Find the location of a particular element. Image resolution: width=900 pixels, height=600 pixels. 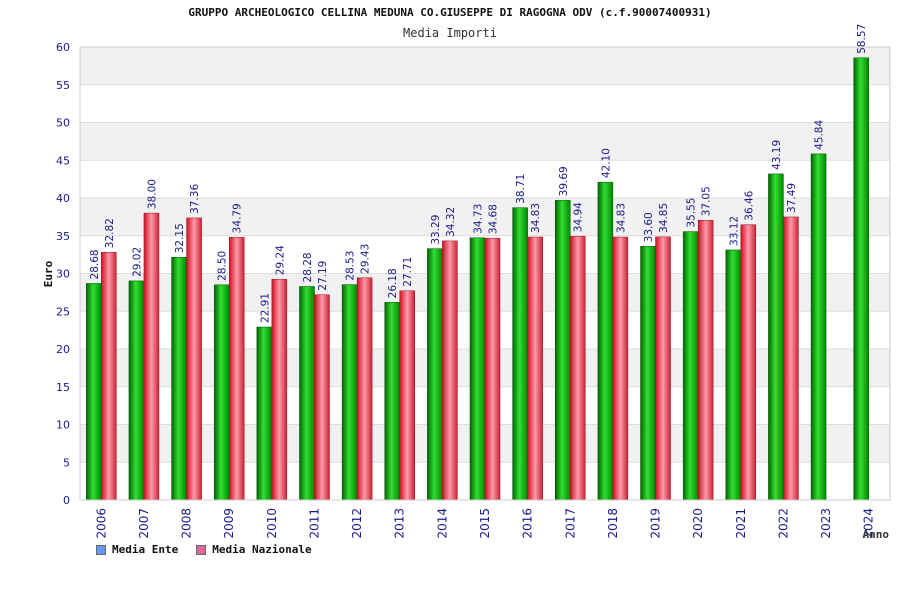

bar-media-nazionale-2013 is located at coordinates (407, 395).